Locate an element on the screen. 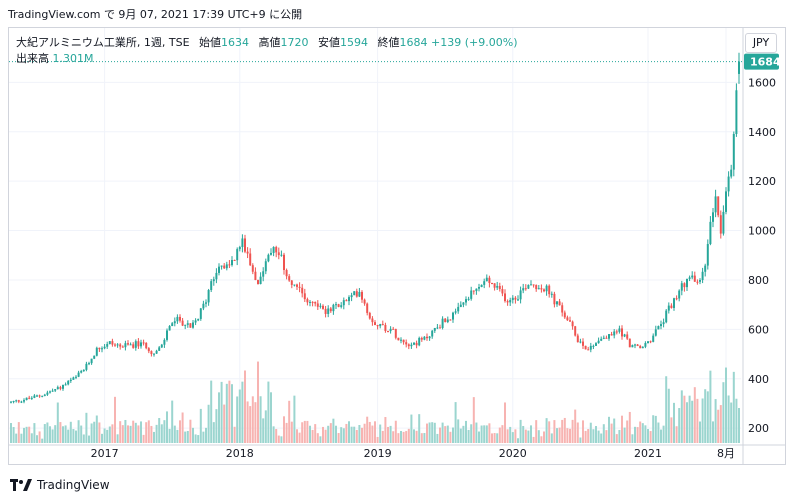 The width and height of the screenshot is (794, 503). currency-button: JPY is located at coordinates (761, 43).